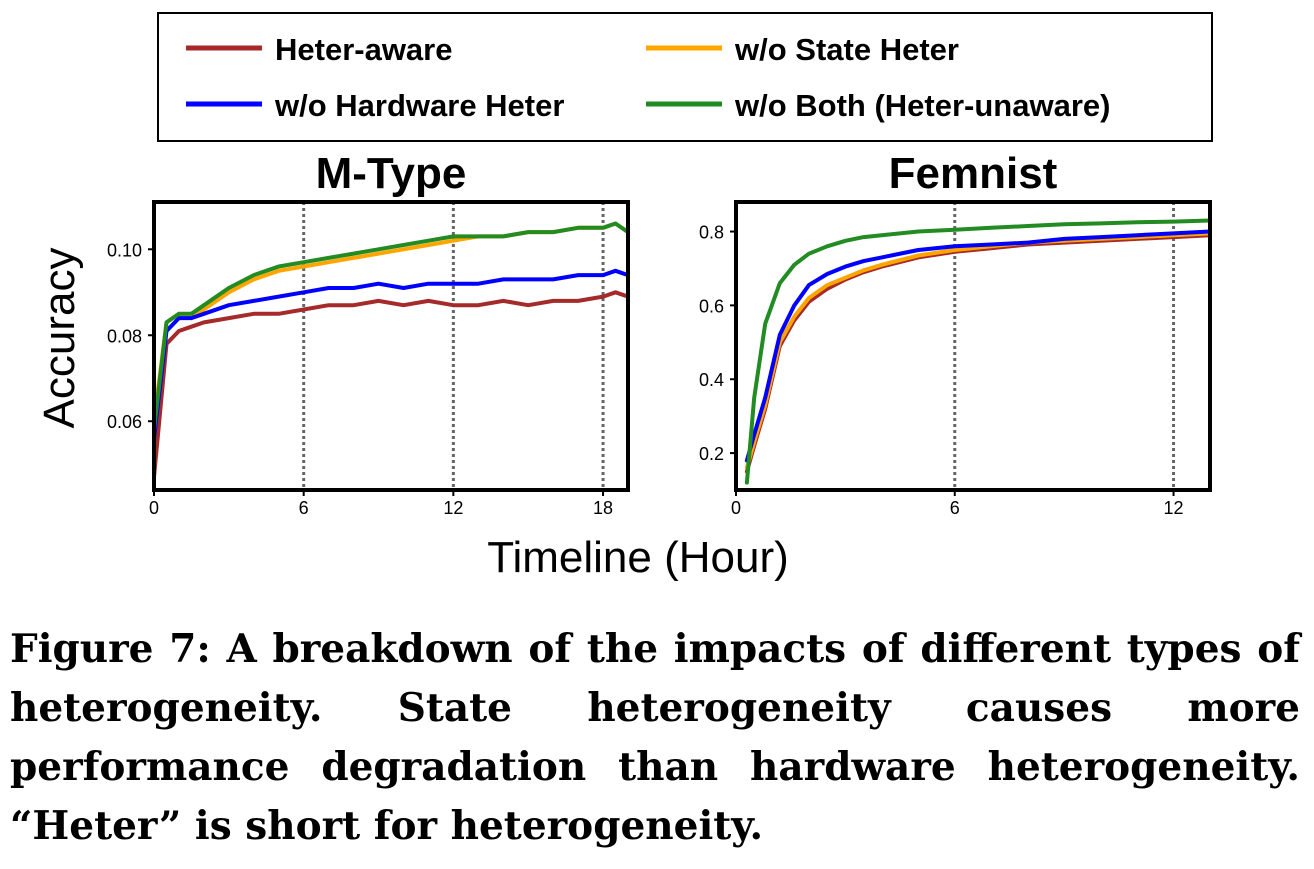  What do you see at coordinates (603, 508) in the screenshot?
I see `x-tick-label: 18` at bounding box center [603, 508].